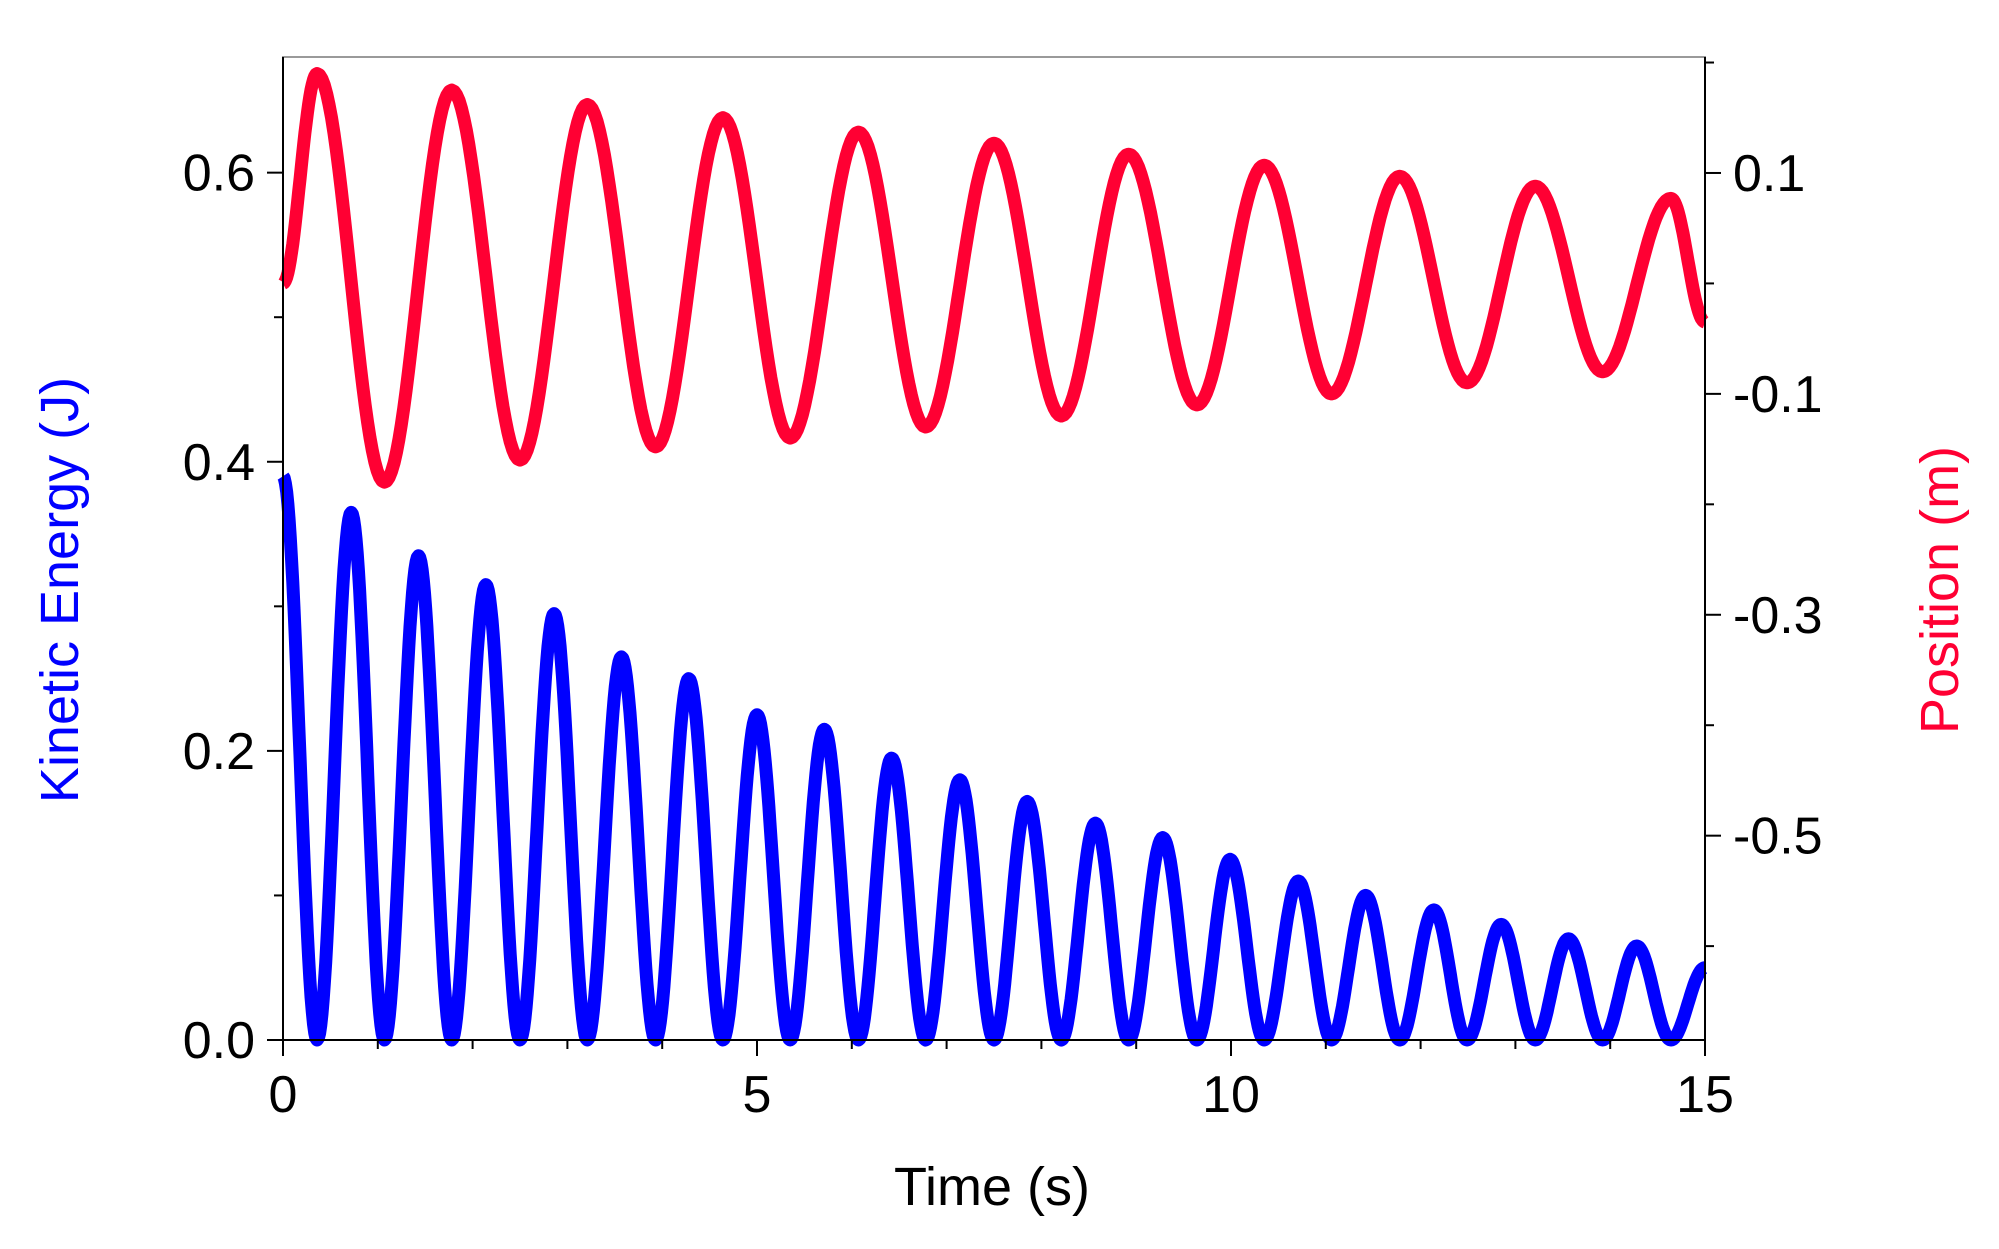 The height and width of the screenshot is (1249, 1999). I want to click on y-right-axis-title: Position (m), so click(1940, 590).